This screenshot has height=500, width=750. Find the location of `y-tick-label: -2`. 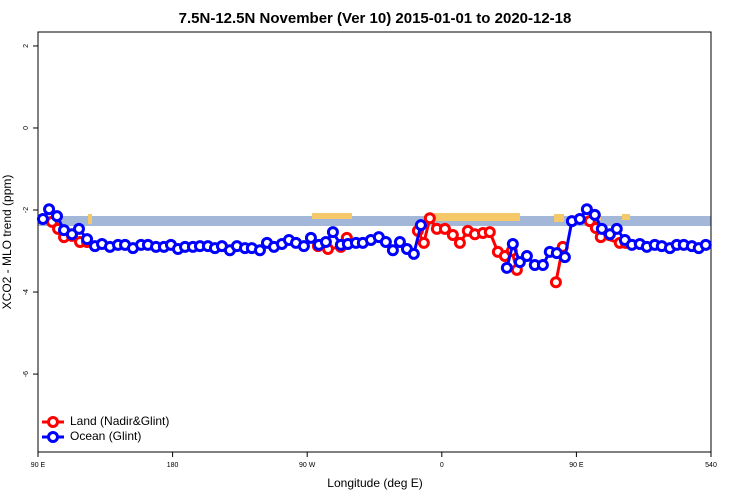

y-tick-label: -2 is located at coordinates (26, 210).